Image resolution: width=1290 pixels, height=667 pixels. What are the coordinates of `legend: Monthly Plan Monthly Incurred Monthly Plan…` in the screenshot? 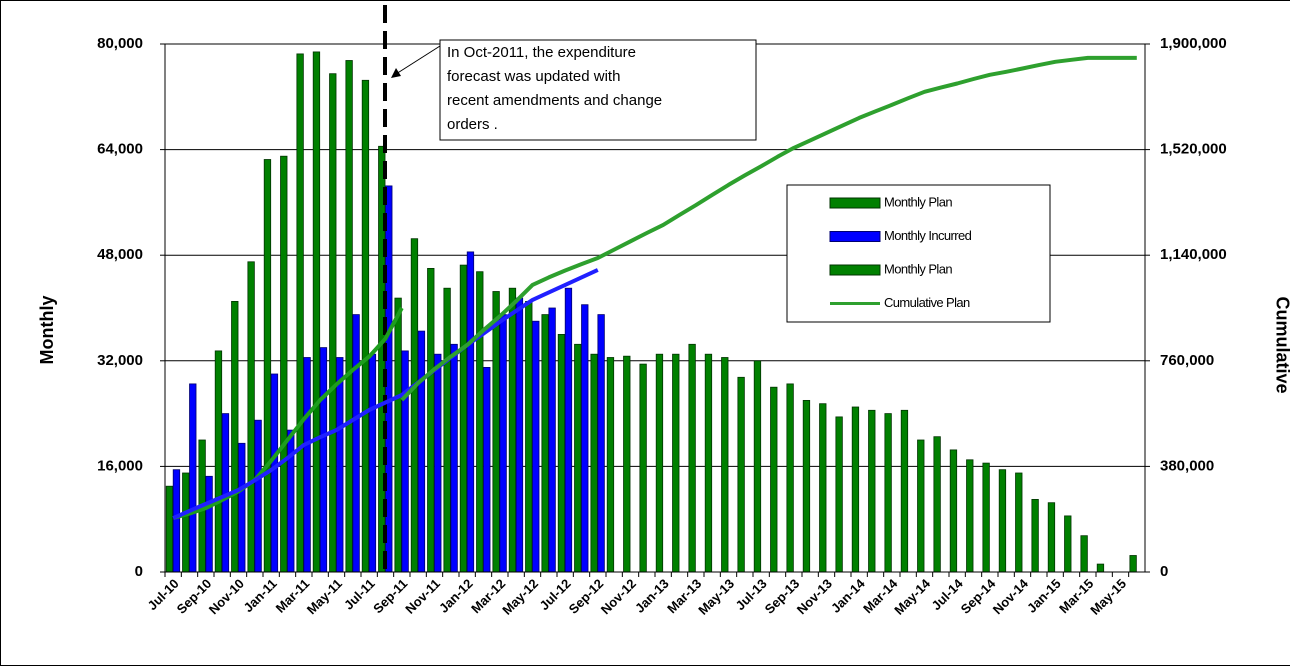 It's located at (918, 253).